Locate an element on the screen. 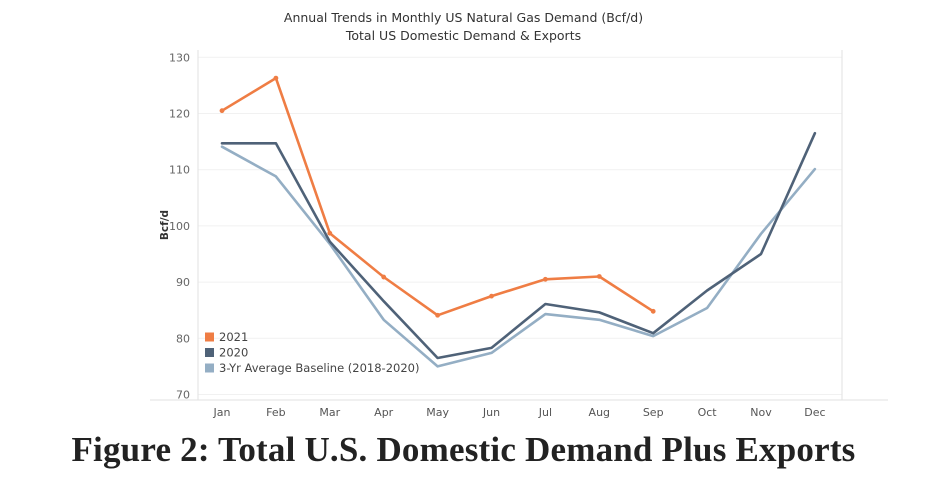 The image size is (927, 495). x-tick-label: Jun is located at coordinates (491, 412).